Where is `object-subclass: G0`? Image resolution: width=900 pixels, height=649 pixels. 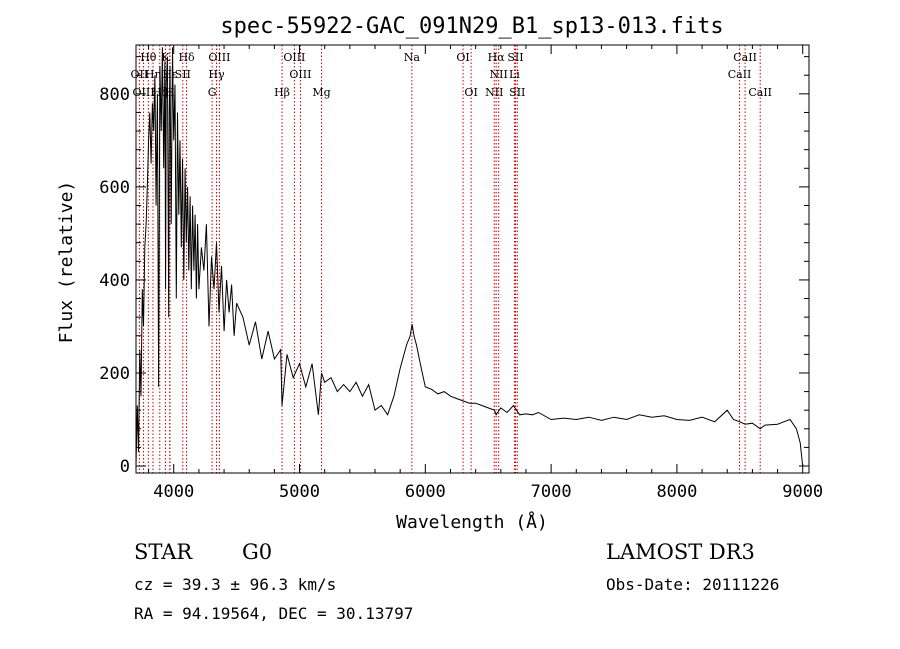 object-subclass: G0 is located at coordinates (257, 552).